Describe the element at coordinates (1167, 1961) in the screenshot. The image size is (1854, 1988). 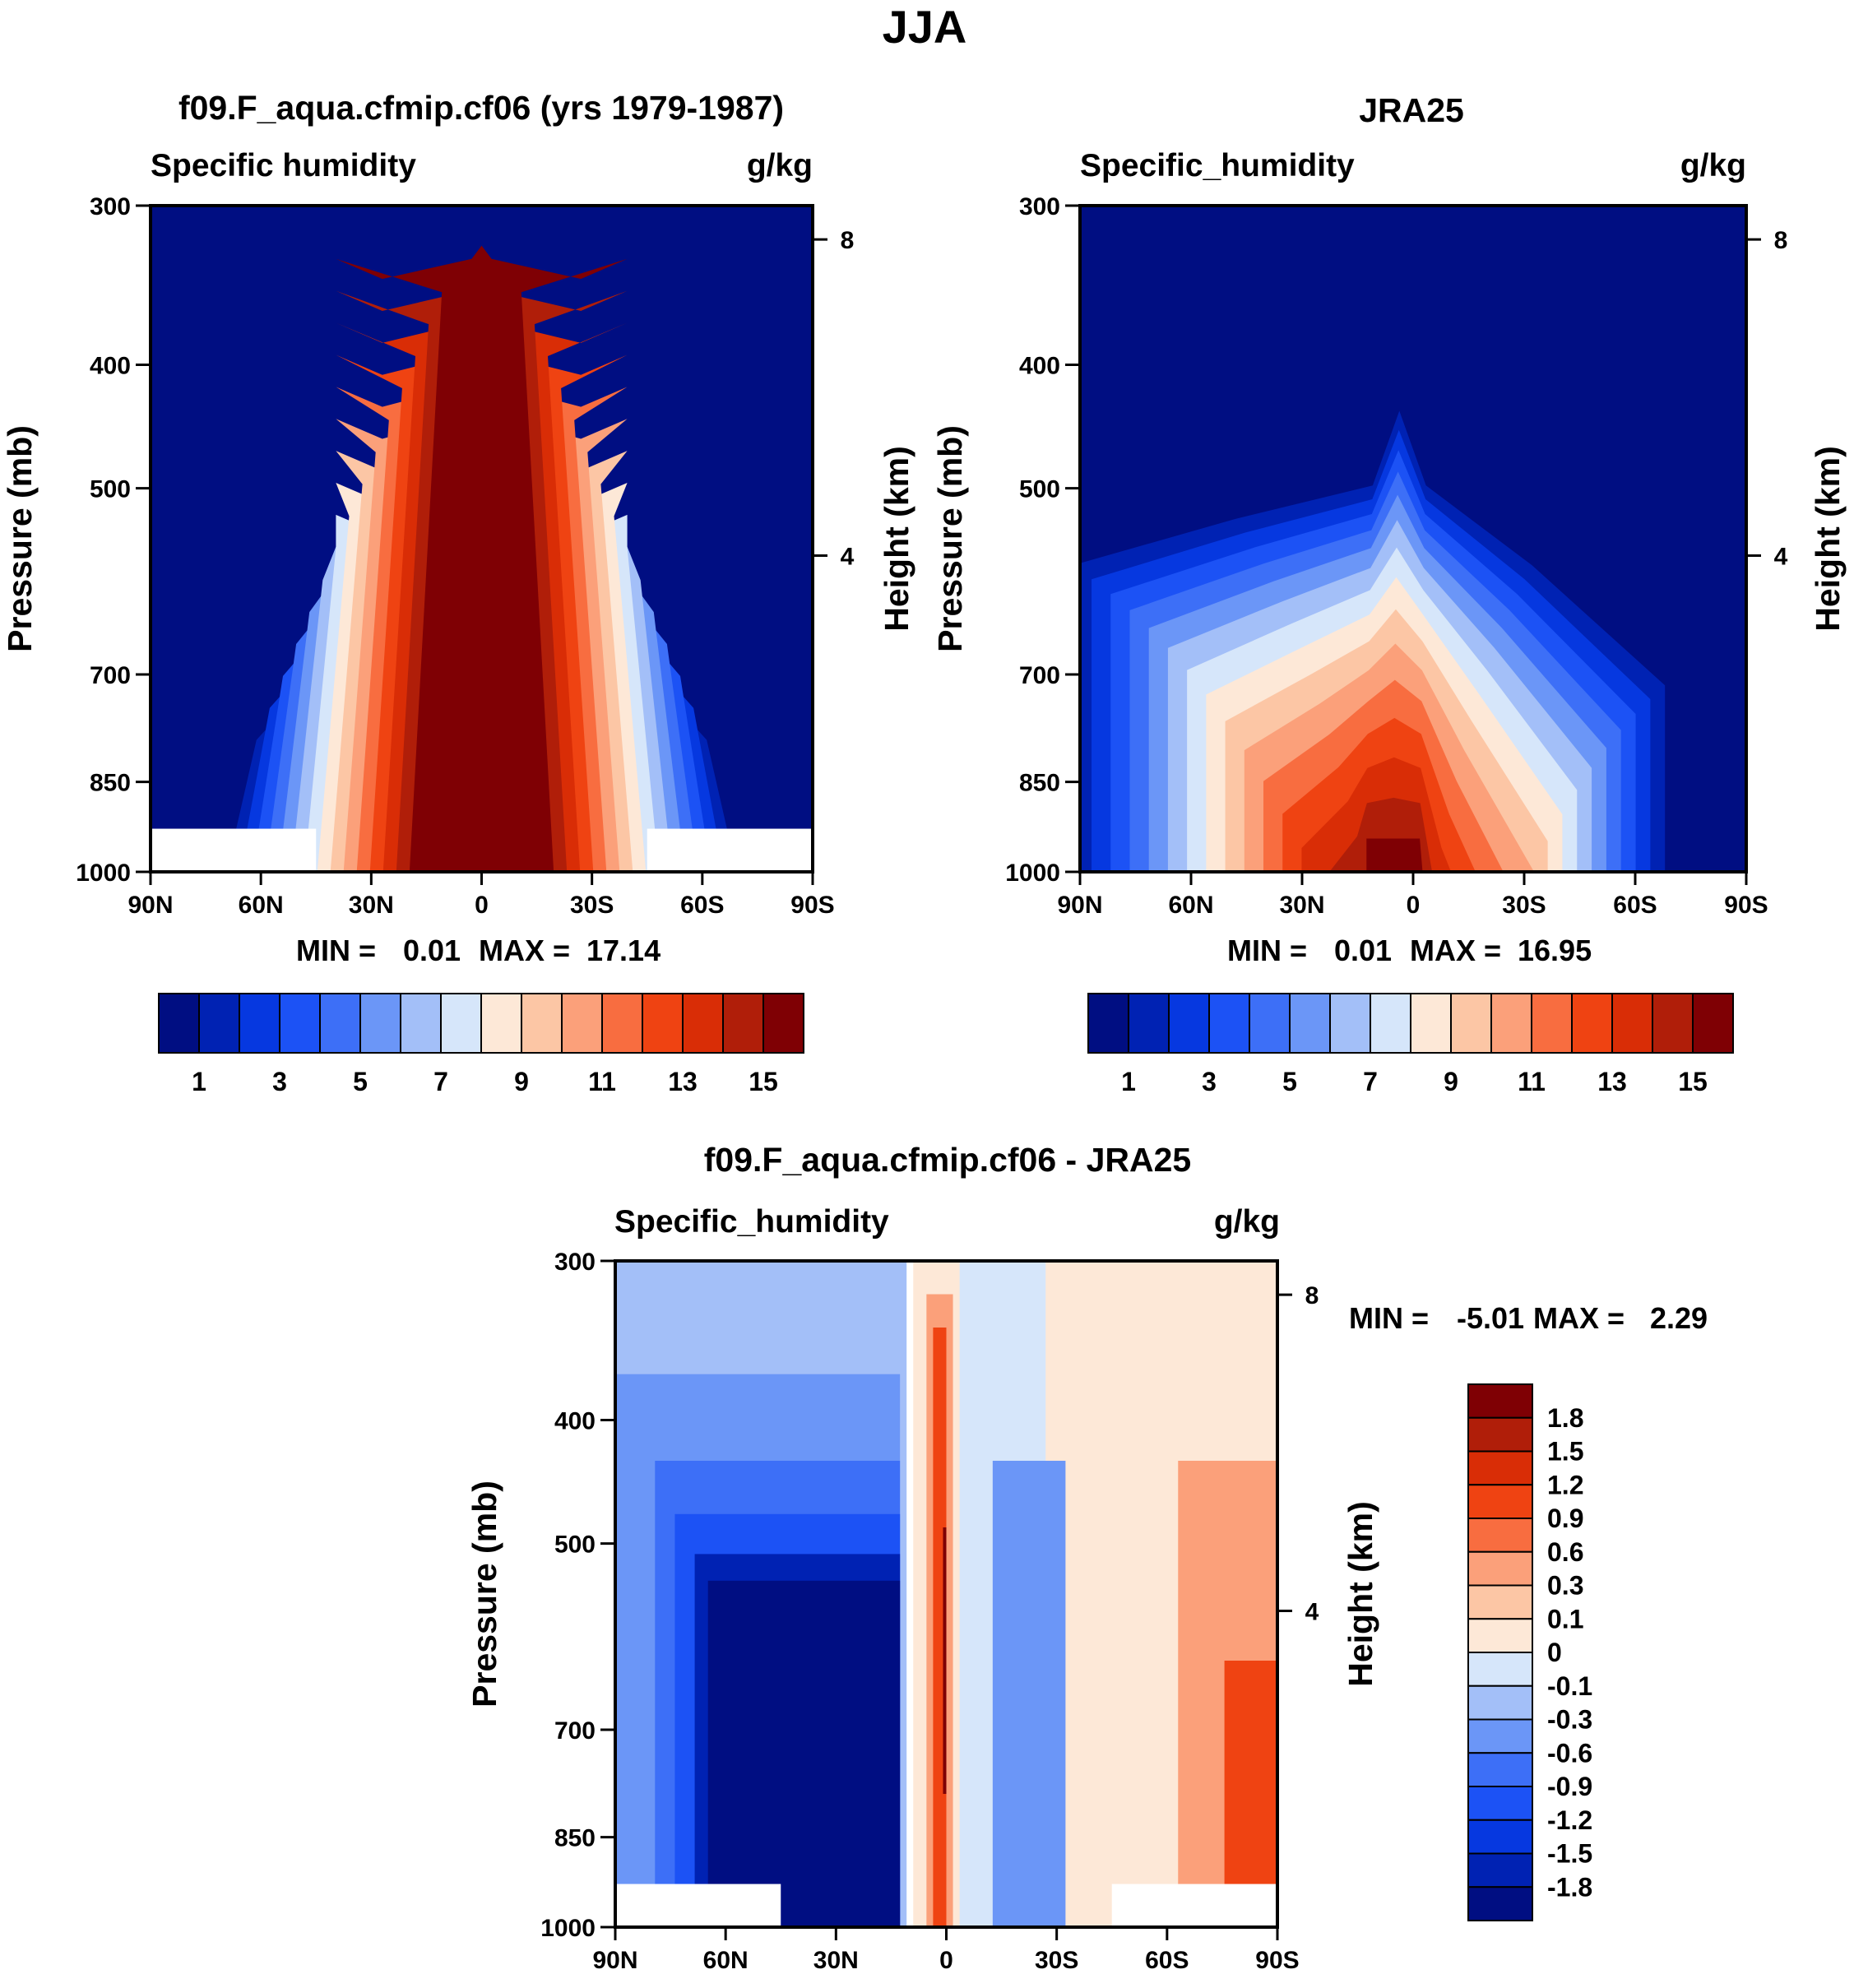
I see `lat-tick-label: 60S` at that location.